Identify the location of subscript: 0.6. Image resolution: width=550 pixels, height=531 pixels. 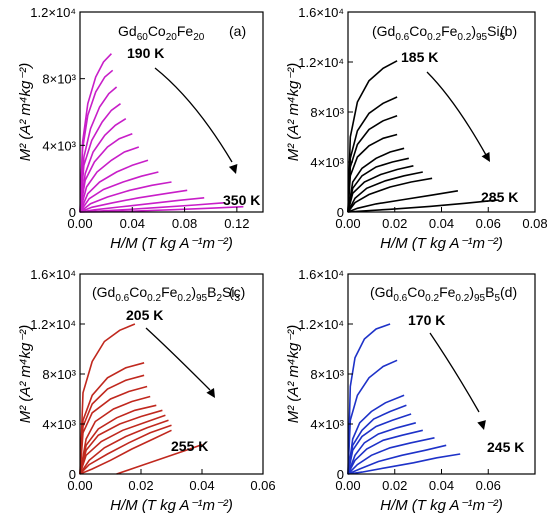
(402, 37).